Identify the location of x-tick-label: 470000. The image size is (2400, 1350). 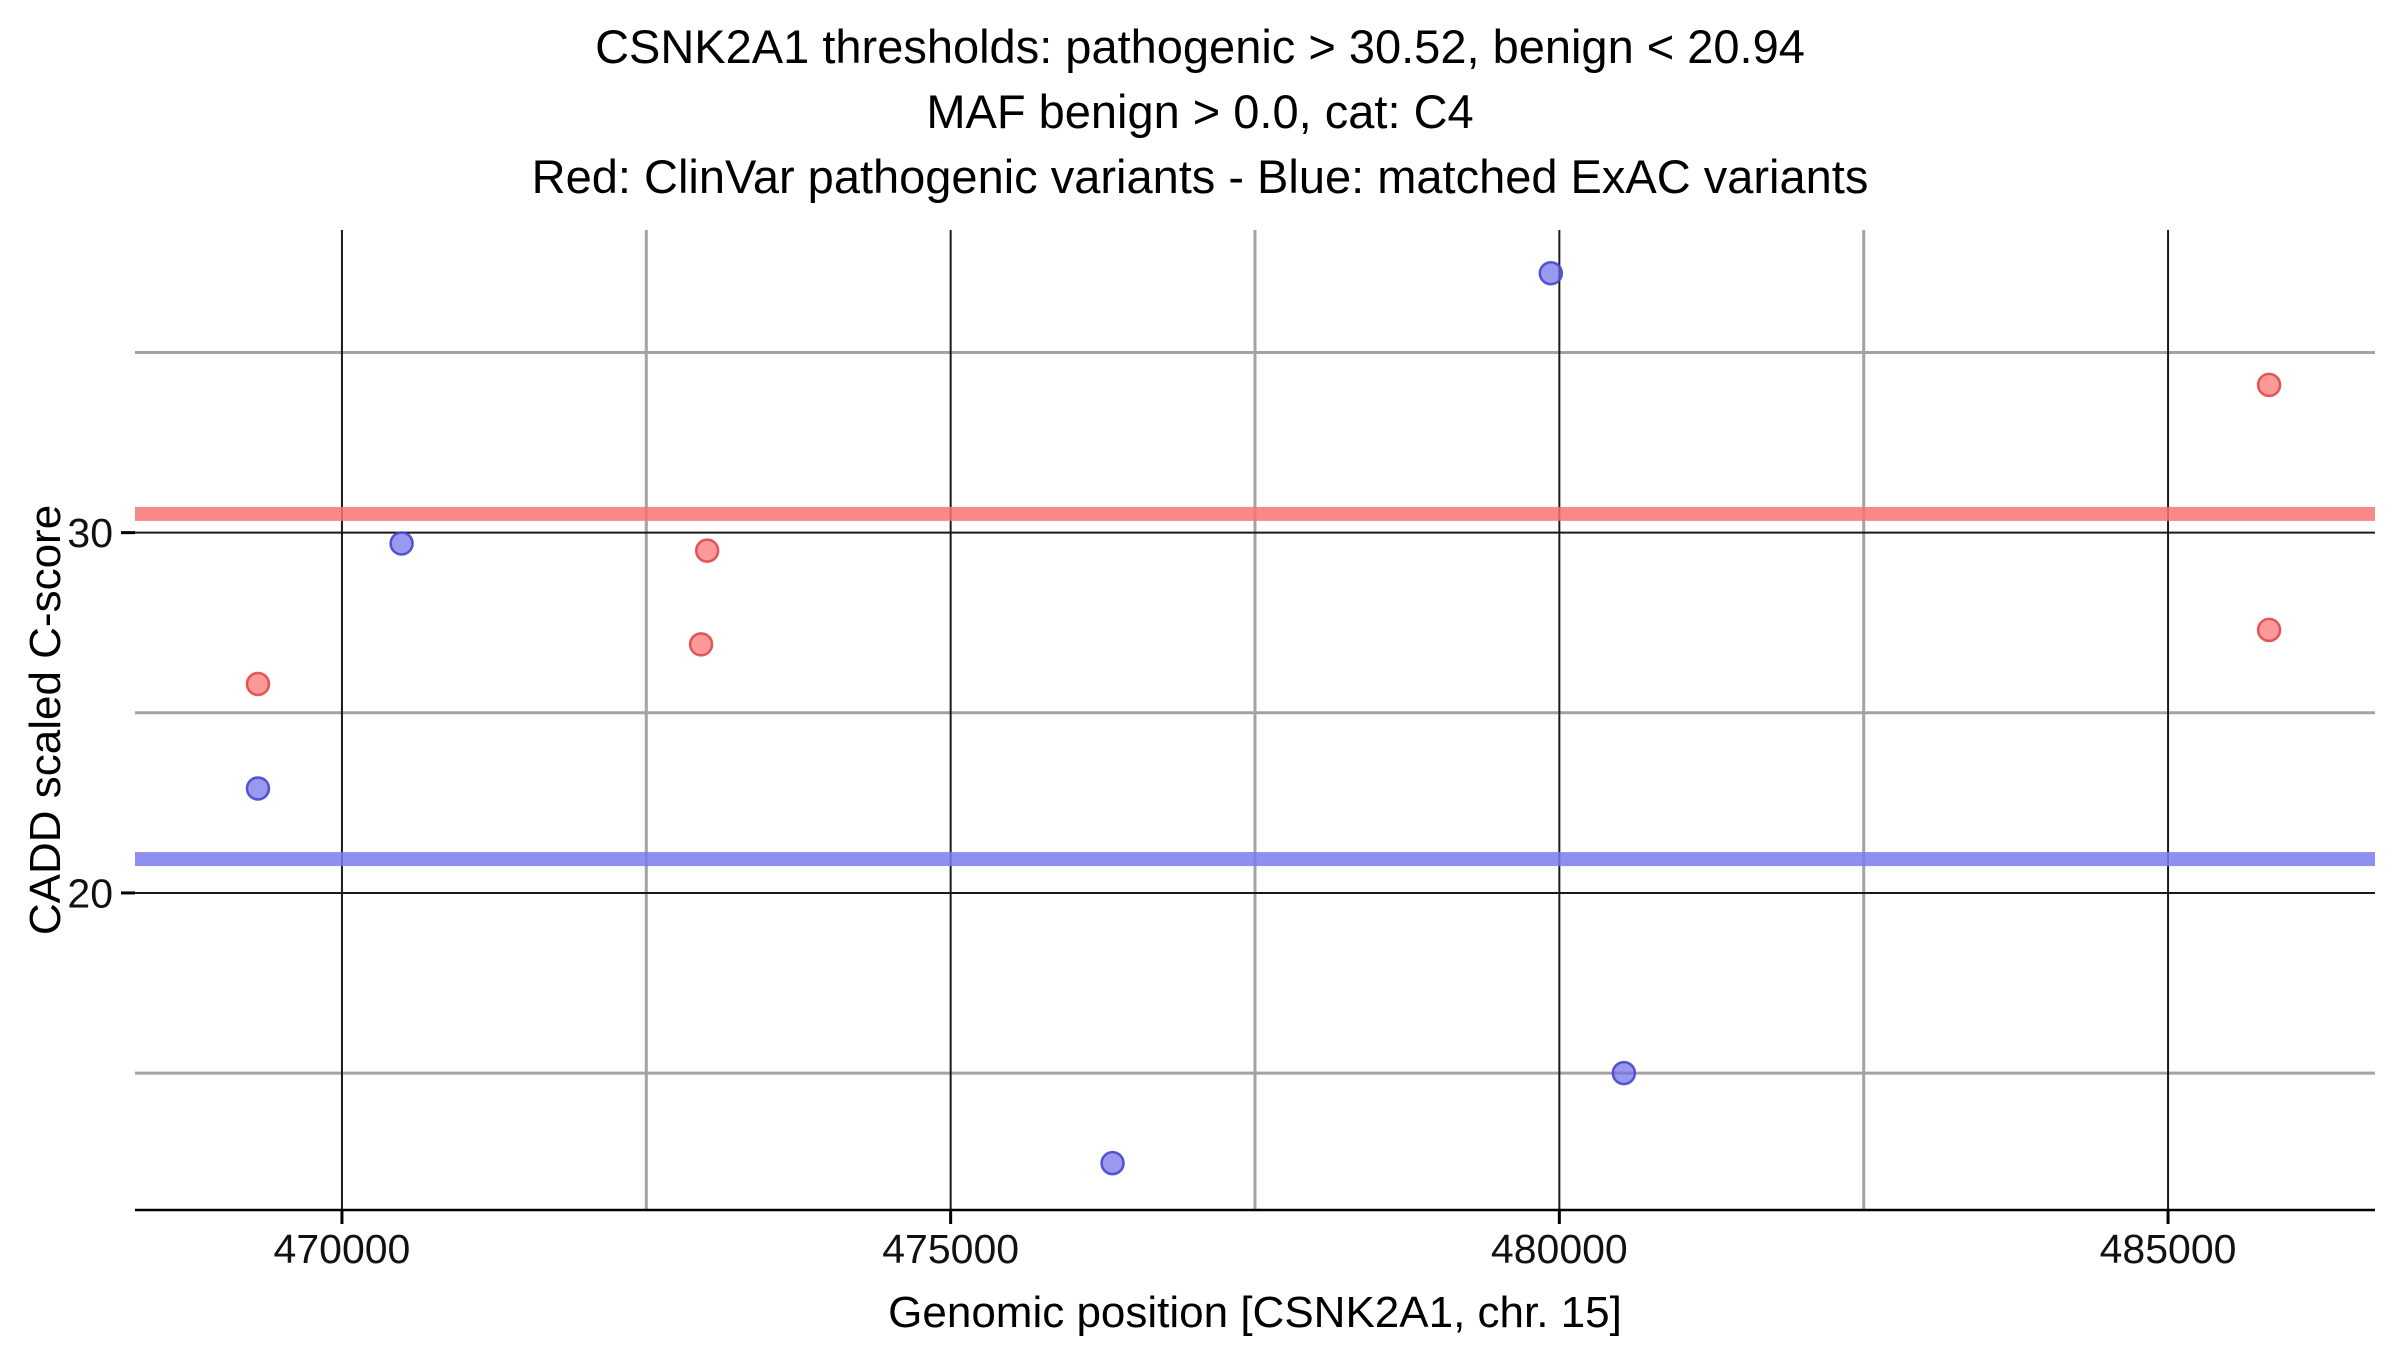
(342, 1249).